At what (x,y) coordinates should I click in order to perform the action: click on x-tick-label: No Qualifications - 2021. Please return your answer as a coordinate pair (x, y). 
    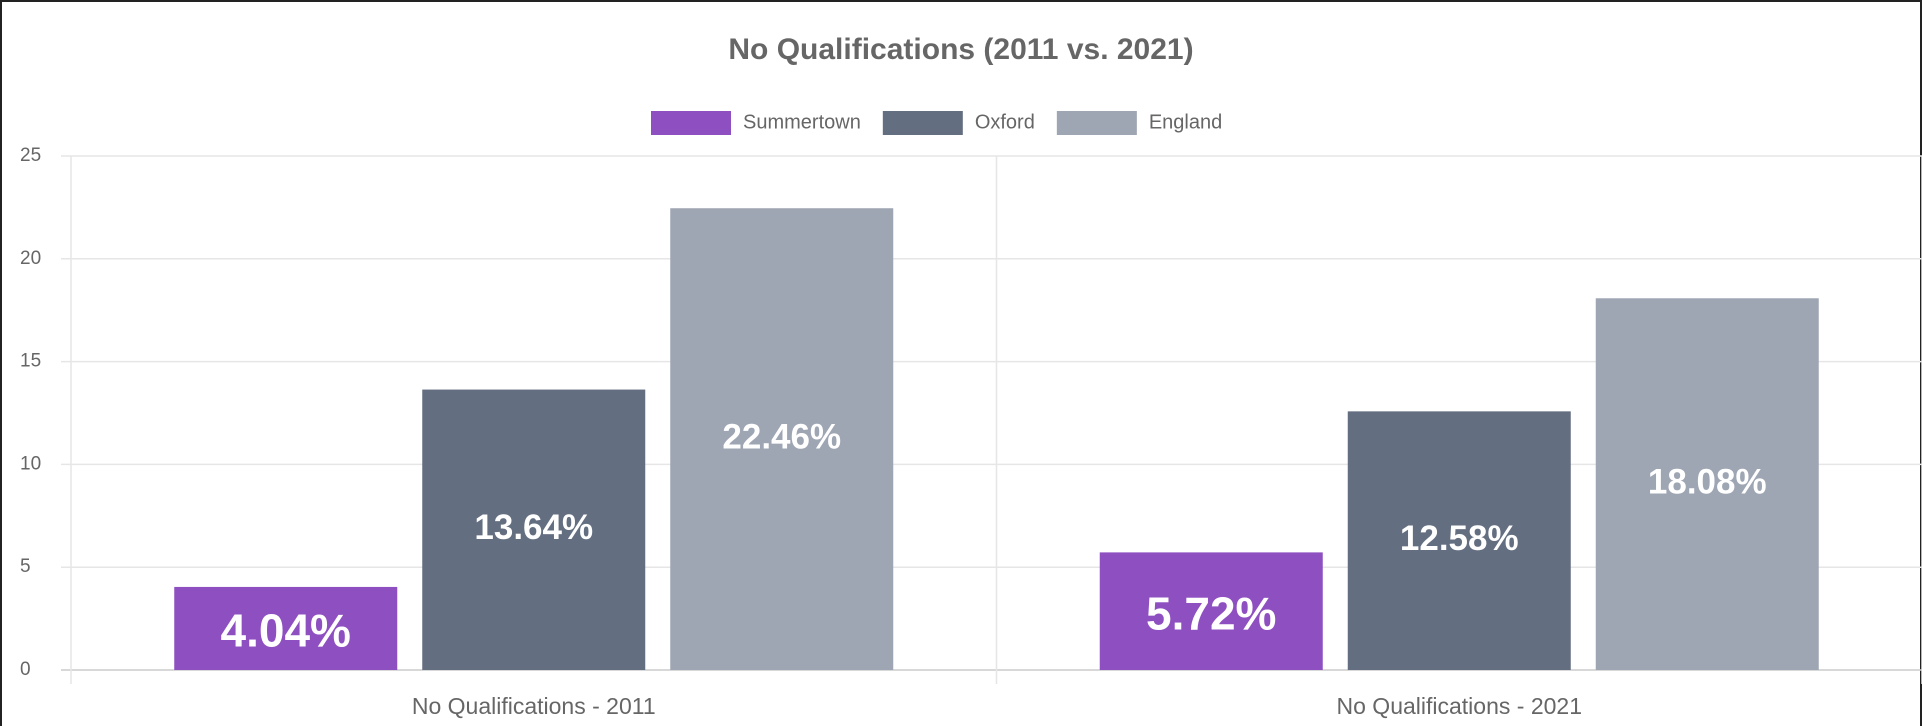
    Looking at the image, I should click on (1459, 706).